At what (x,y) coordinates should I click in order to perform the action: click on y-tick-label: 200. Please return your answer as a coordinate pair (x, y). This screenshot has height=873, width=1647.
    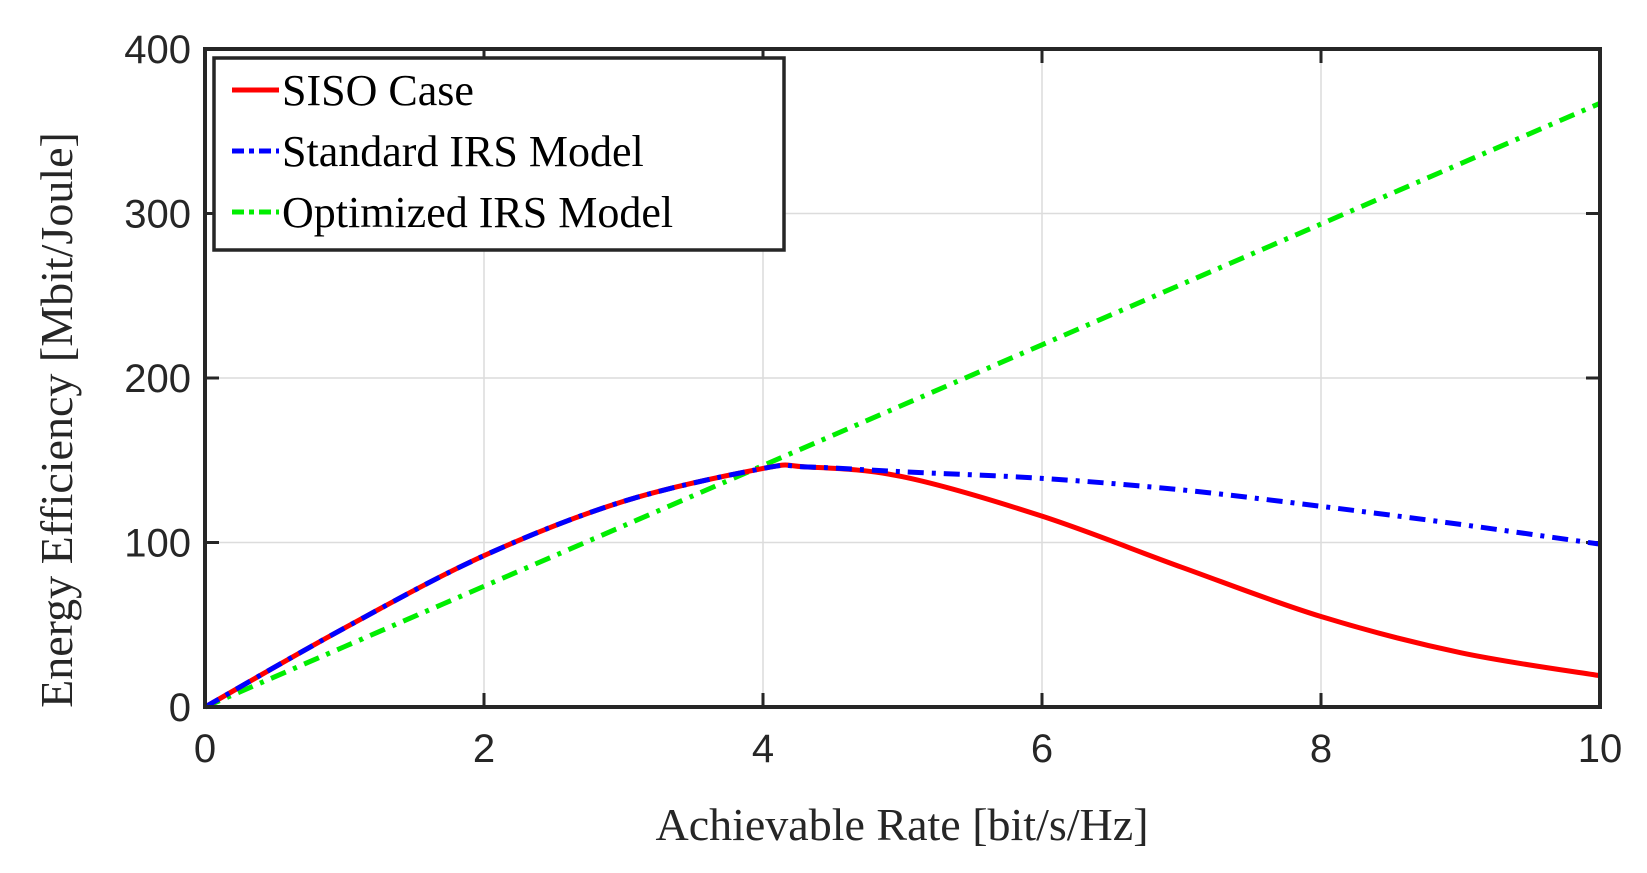
    Looking at the image, I should click on (157, 379).